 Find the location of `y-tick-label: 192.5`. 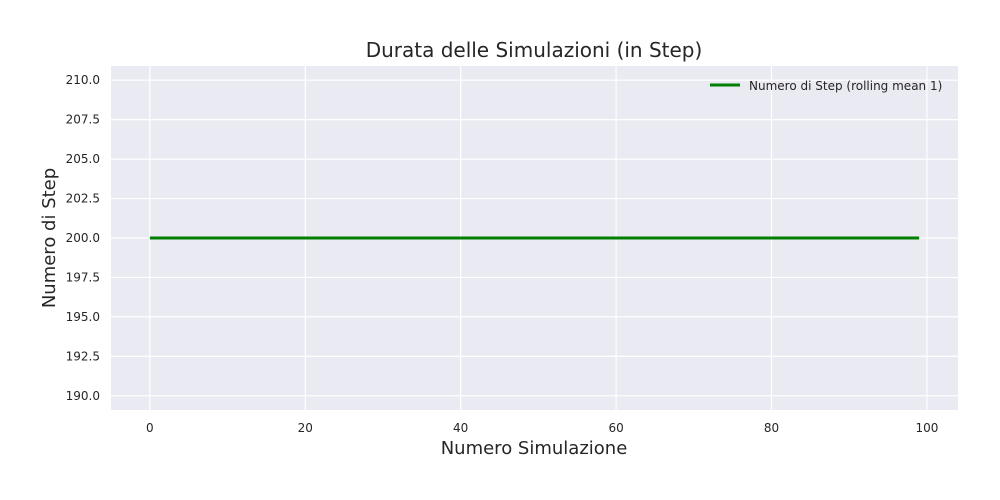

y-tick-label: 192.5 is located at coordinates (83, 356).